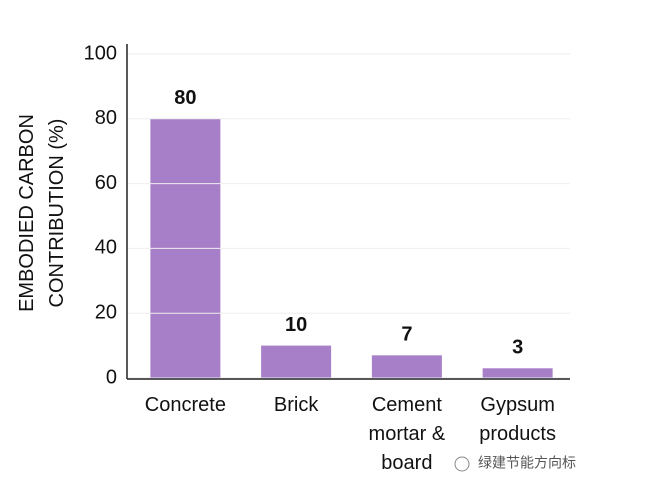  I want to click on y-tick-label: 20, so click(106, 312).